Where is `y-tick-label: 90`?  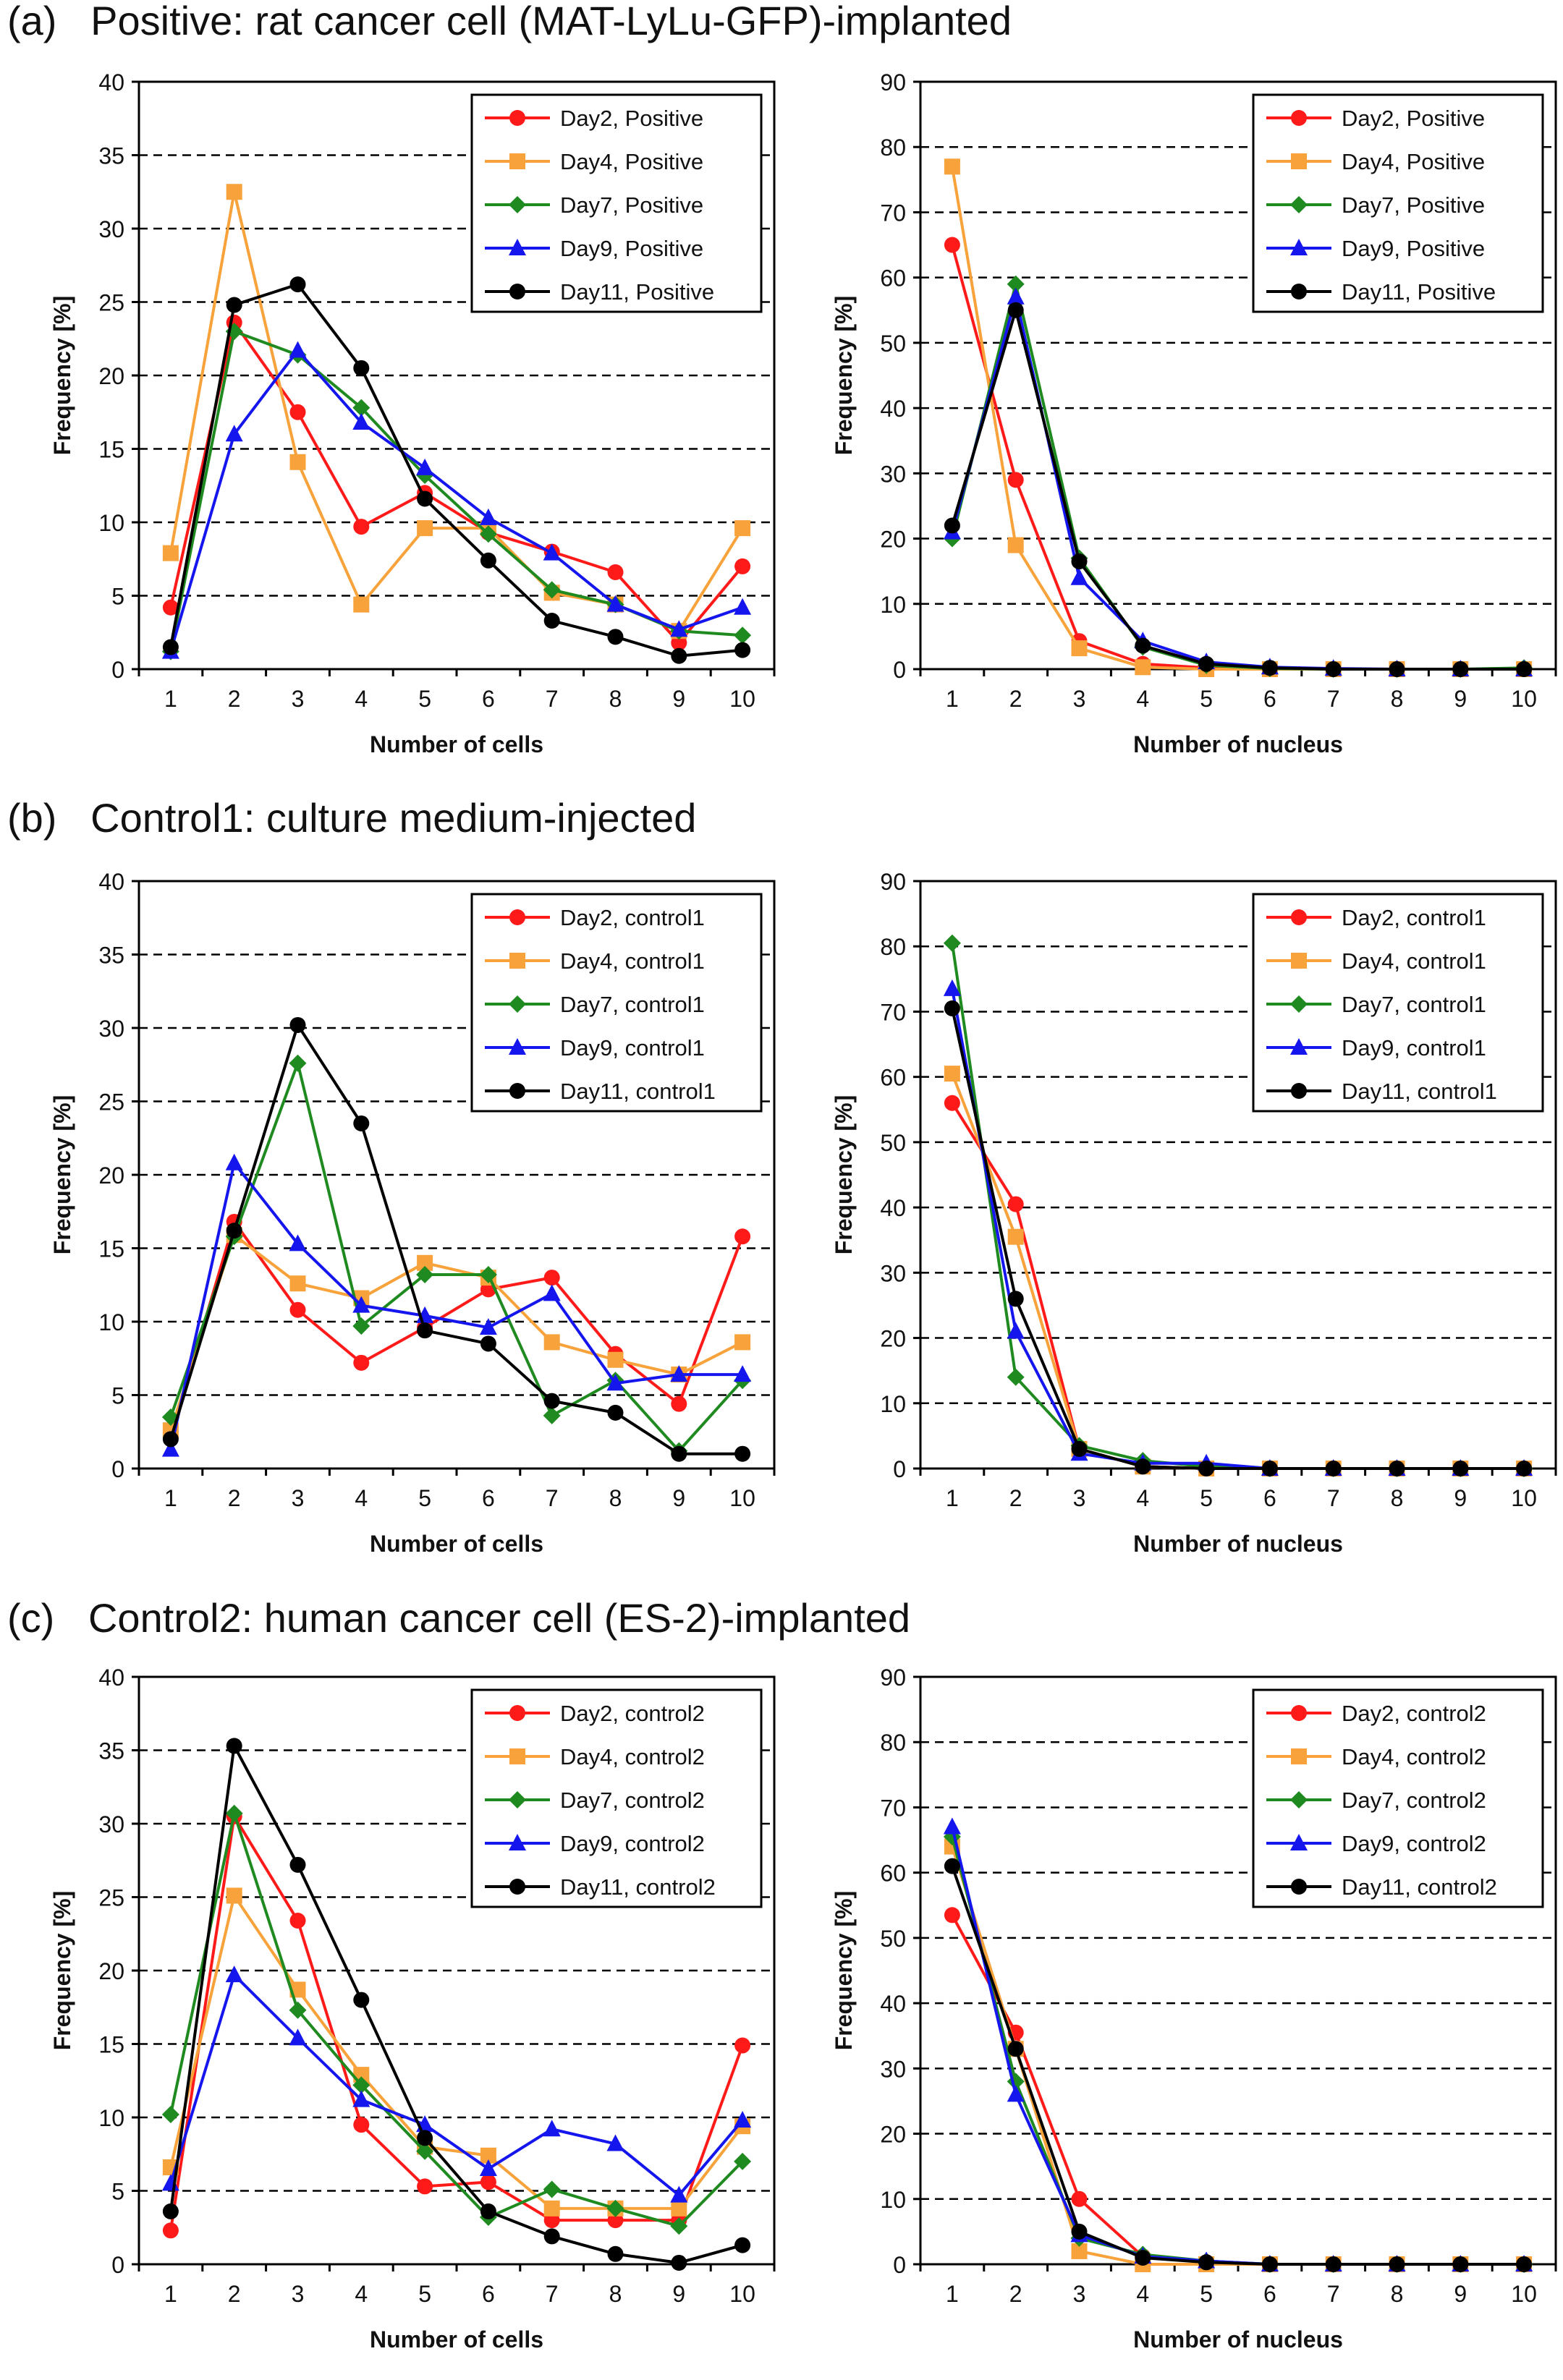 y-tick-label: 90 is located at coordinates (893, 1678).